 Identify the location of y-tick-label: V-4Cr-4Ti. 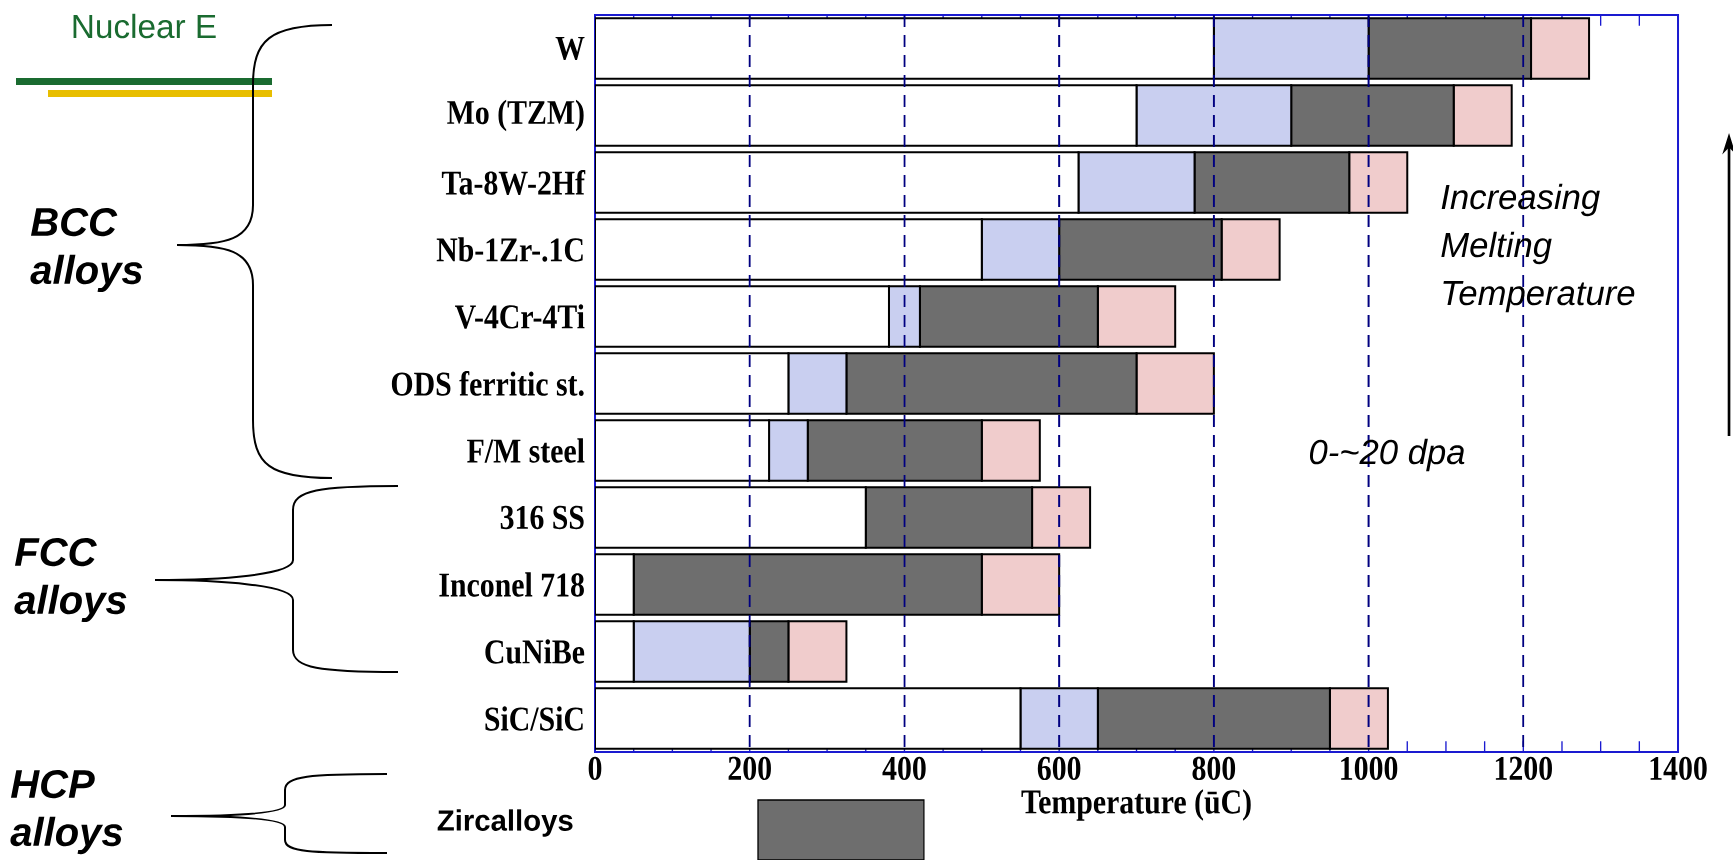
(520, 316).